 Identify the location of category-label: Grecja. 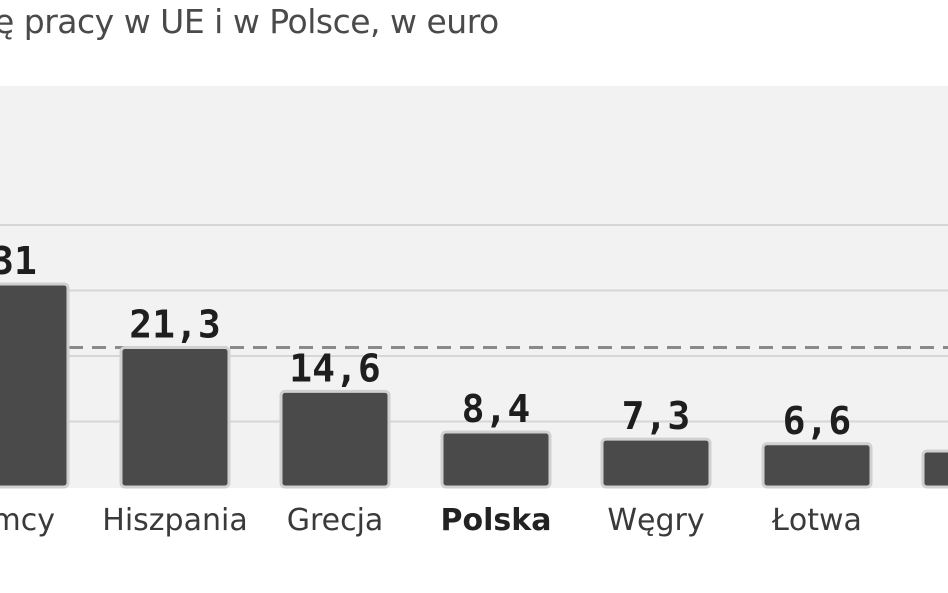
(335, 520).